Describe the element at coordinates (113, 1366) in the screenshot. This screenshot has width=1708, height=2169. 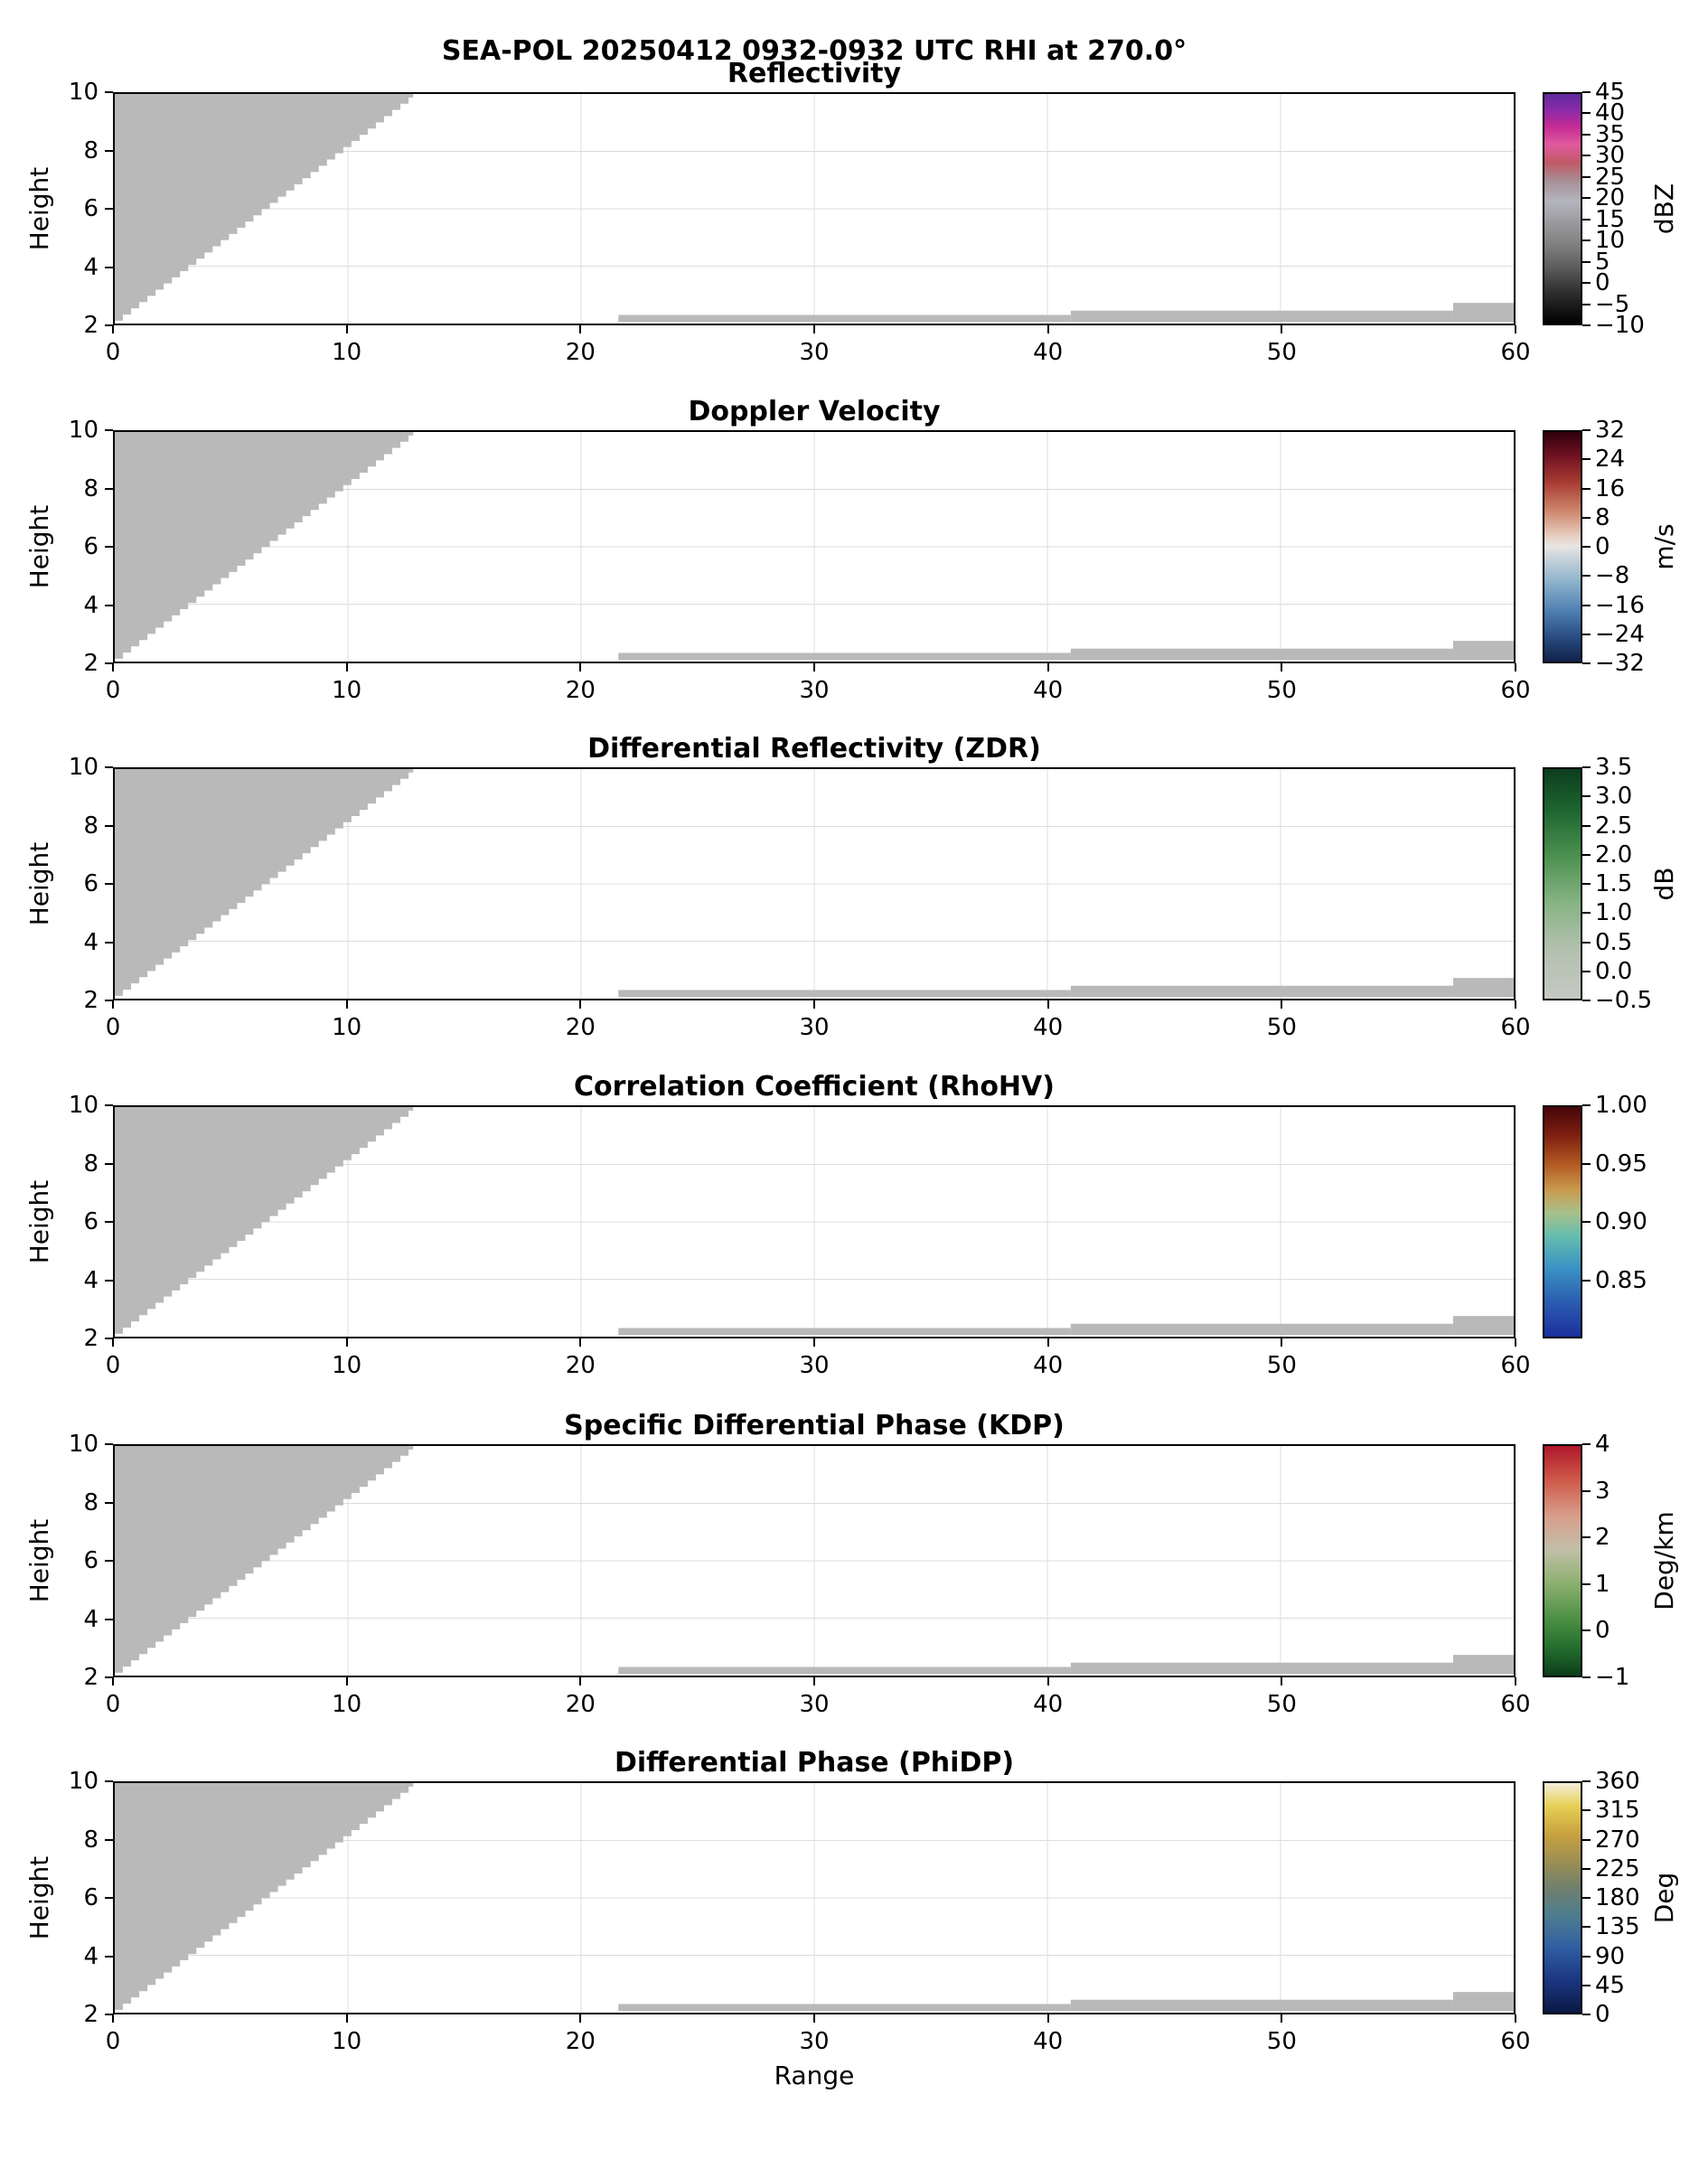
I see `x-tick-label: 0` at that location.